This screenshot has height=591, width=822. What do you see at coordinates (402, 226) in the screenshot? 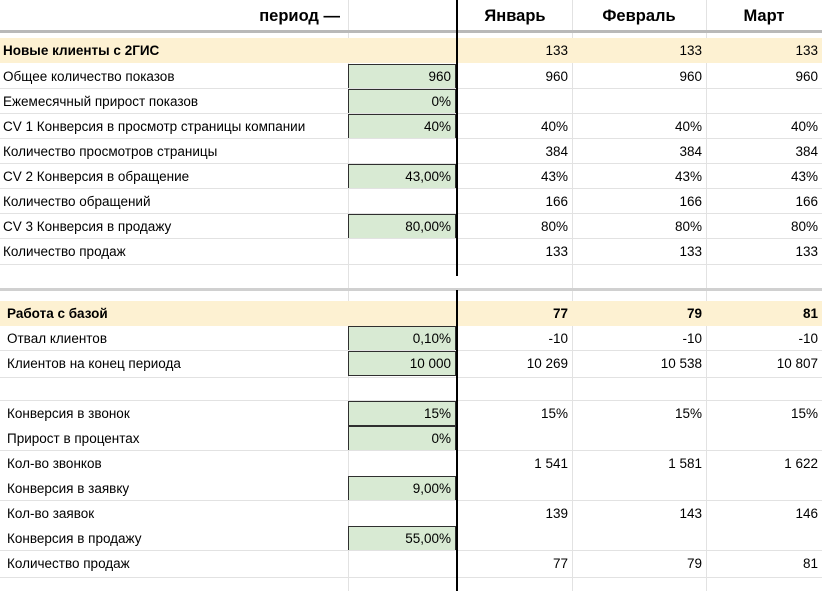
I see `input-cell: 80,00%` at bounding box center [402, 226].